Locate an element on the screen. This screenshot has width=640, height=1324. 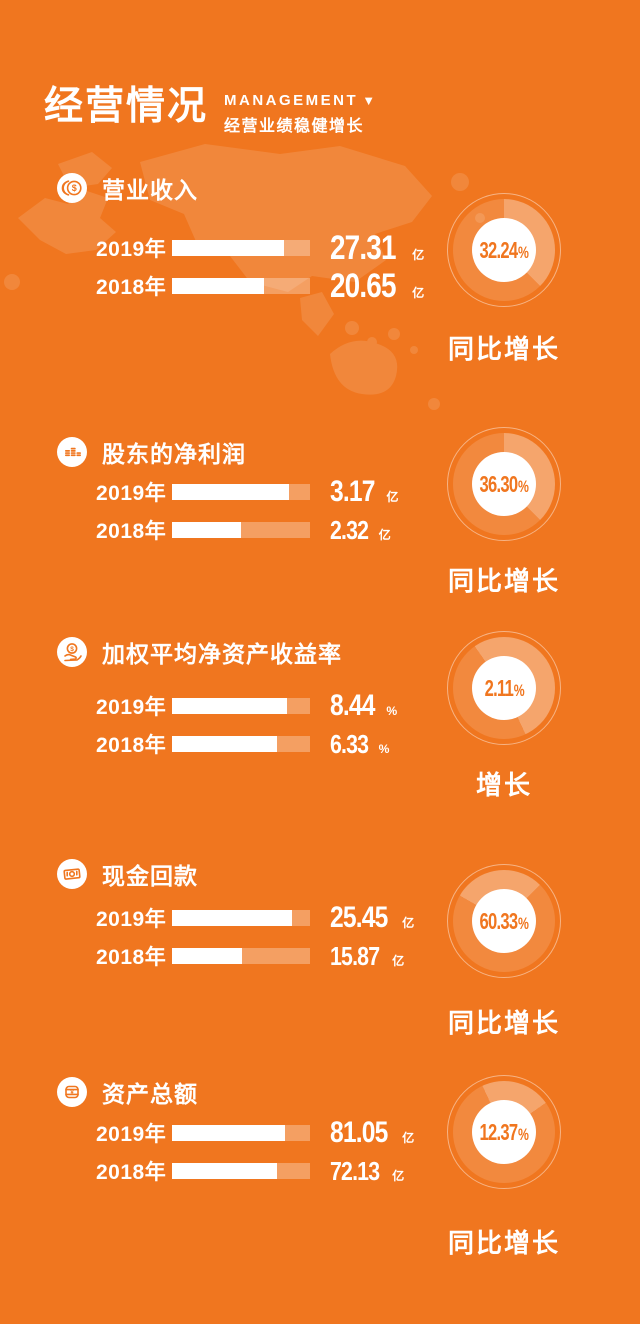
bar-rows: 2019年 27.31 亿 2018年 20.65 亿 is located at coordinates (260, 271).